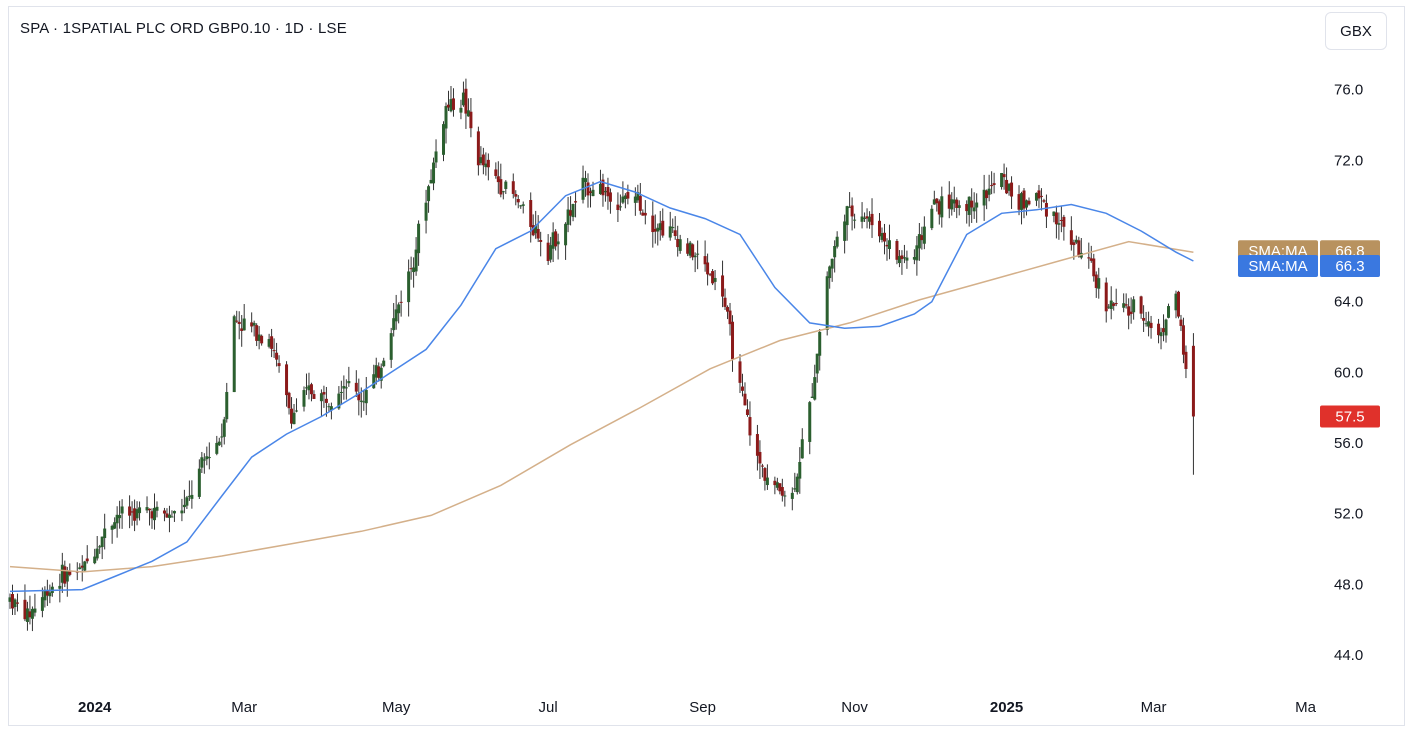 This screenshot has width=1411, height=734. I want to click on x-tick-label: 2024, so click(95, 707).